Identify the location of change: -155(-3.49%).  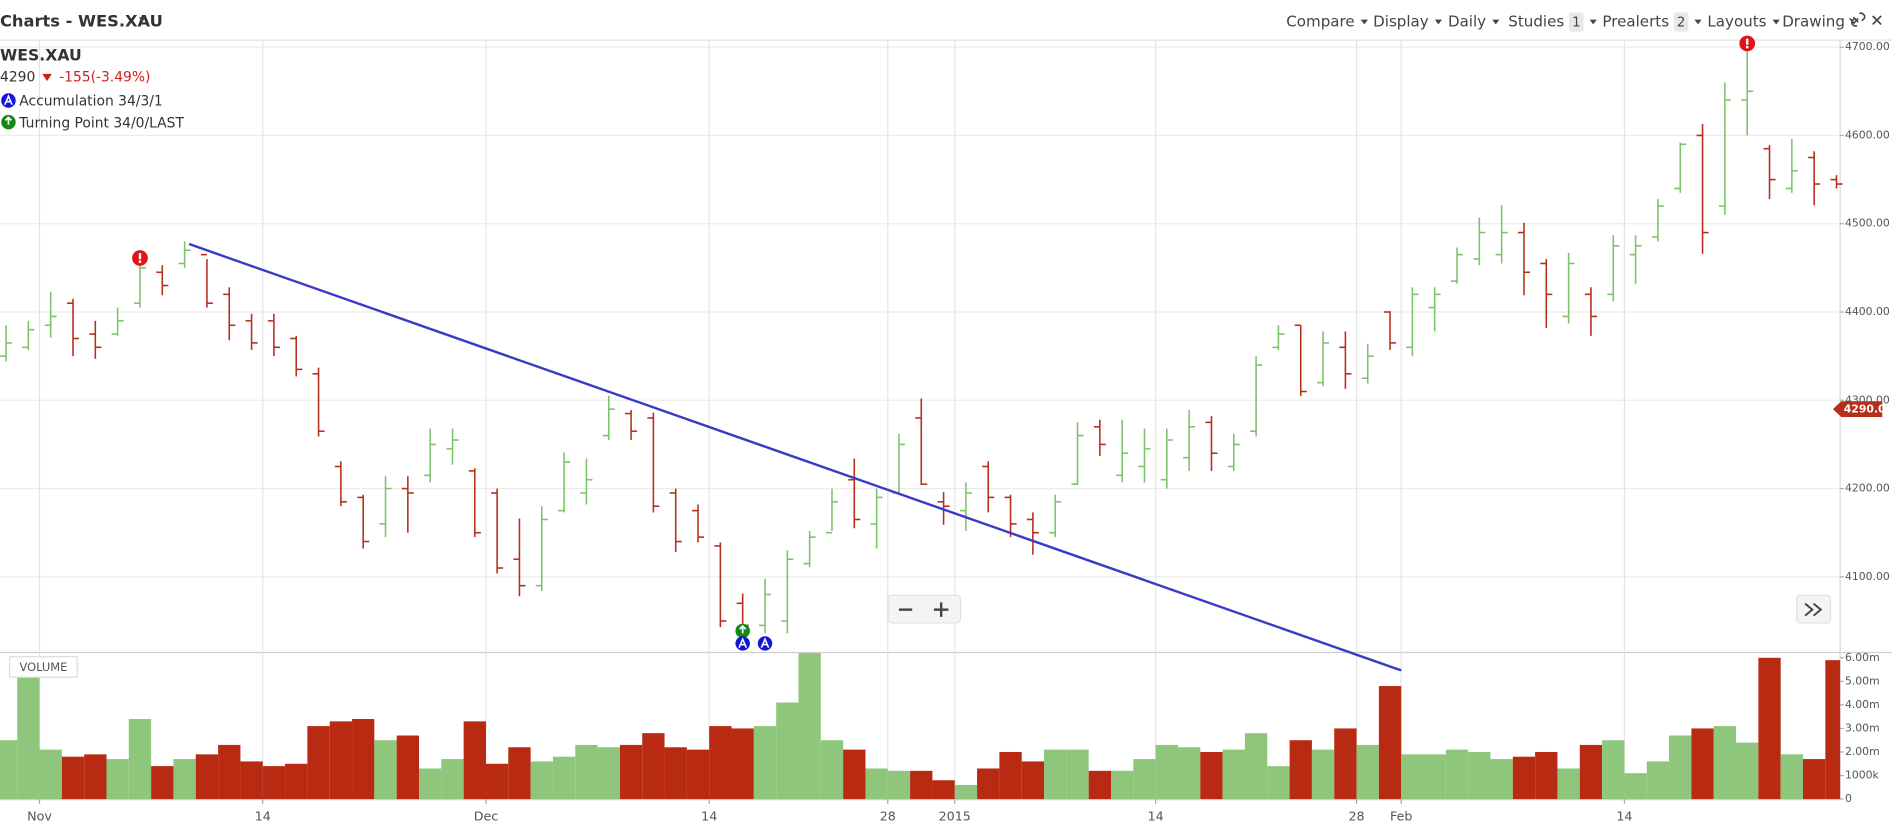
(104, 78).